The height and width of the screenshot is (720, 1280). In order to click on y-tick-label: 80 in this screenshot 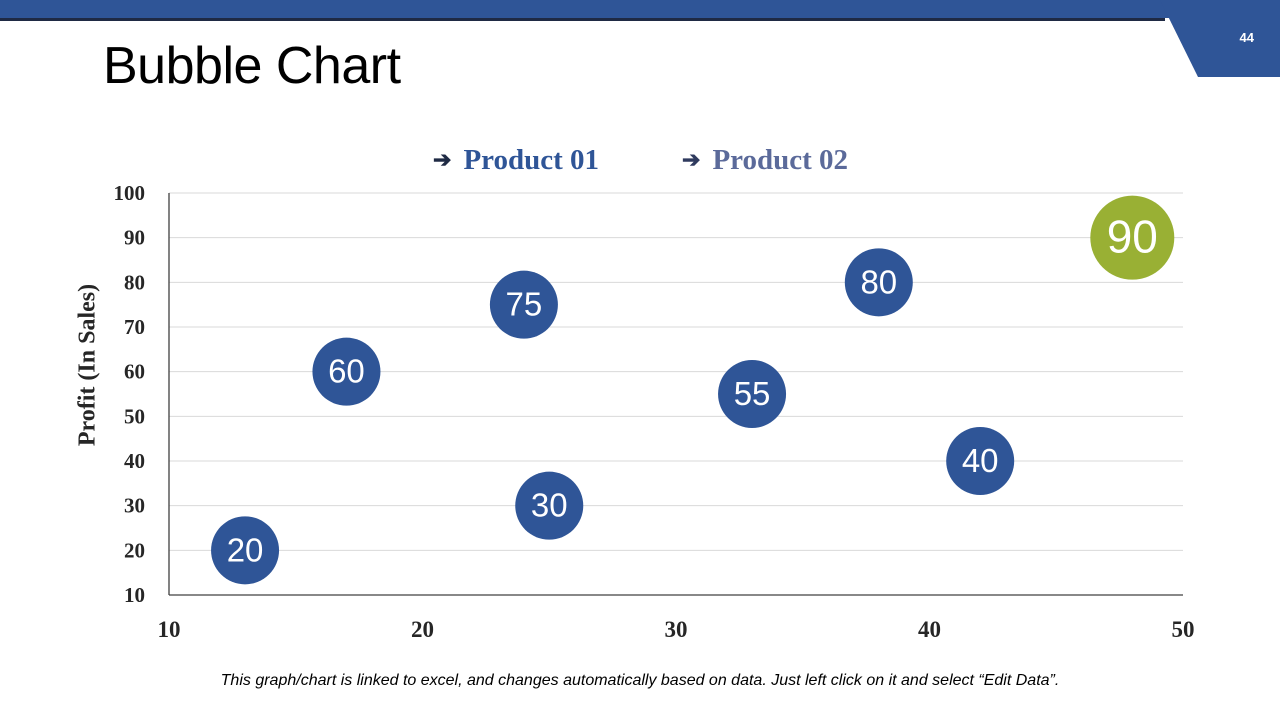, I will do `click(134, 282)`.